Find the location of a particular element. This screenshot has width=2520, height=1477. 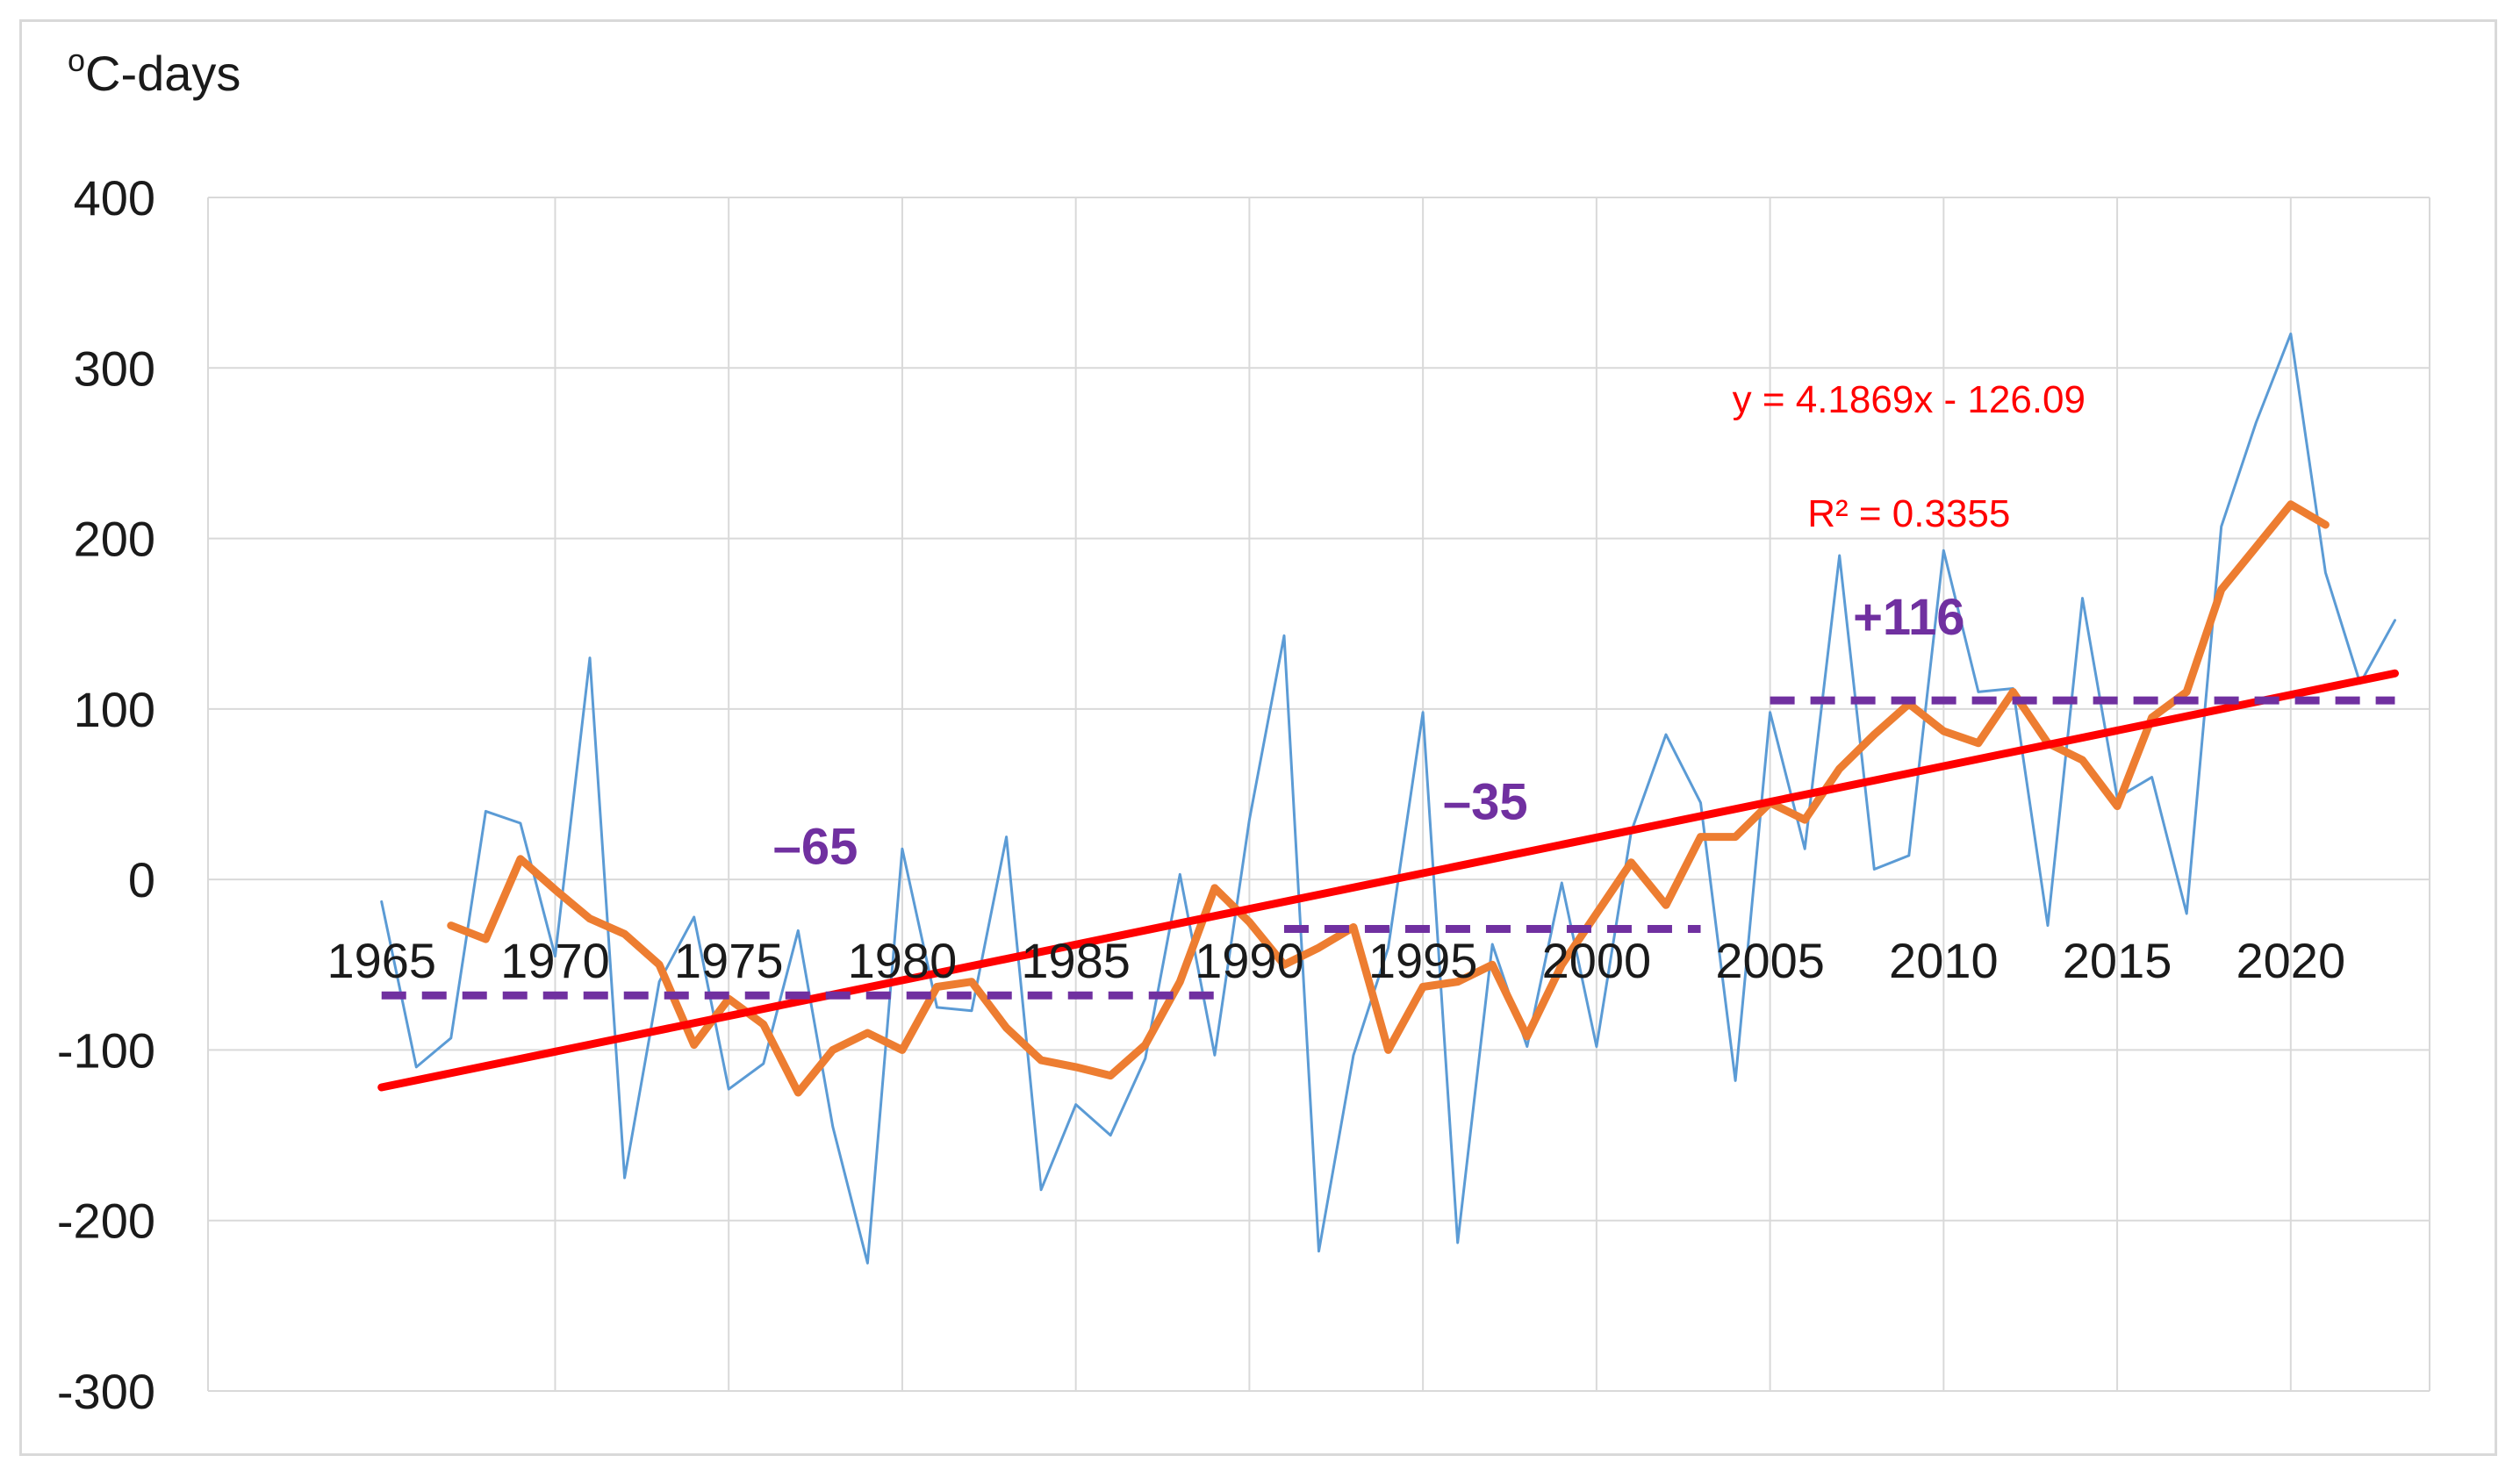

x-tick-label: 1975 is located at coordinates (729, 961).